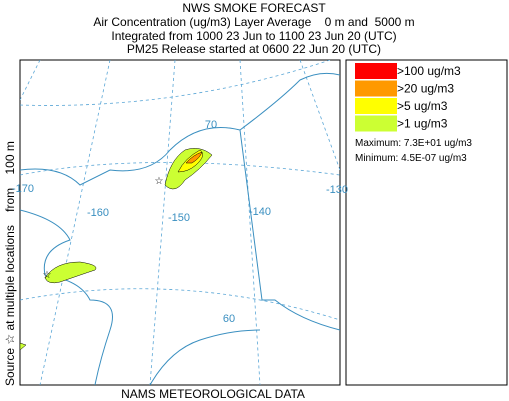 This screenshot has height=401, width=509. What do you see at coordinates (413, 143) in the screenshot?
I see `maximum: Maximum: 7.3E+01 ug/m3` at bounding box center [413, 143].